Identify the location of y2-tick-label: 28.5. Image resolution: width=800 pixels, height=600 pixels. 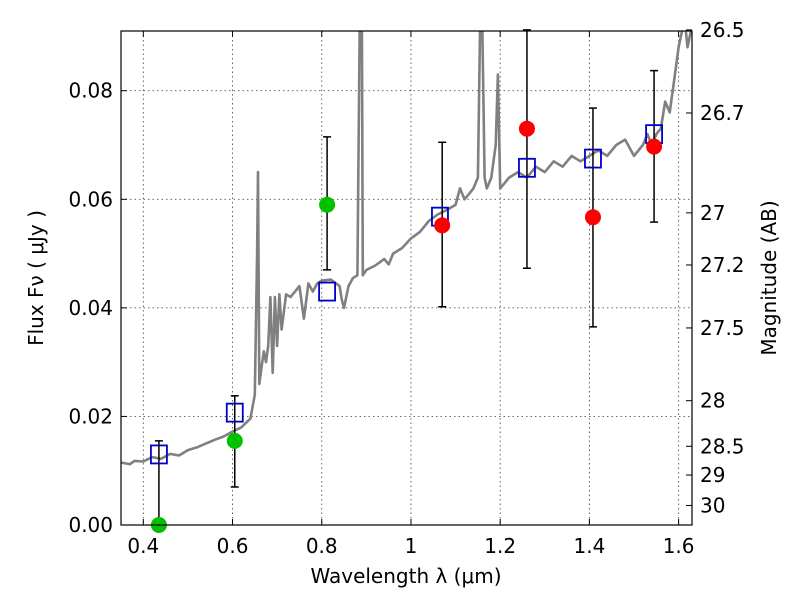
(722, 446).